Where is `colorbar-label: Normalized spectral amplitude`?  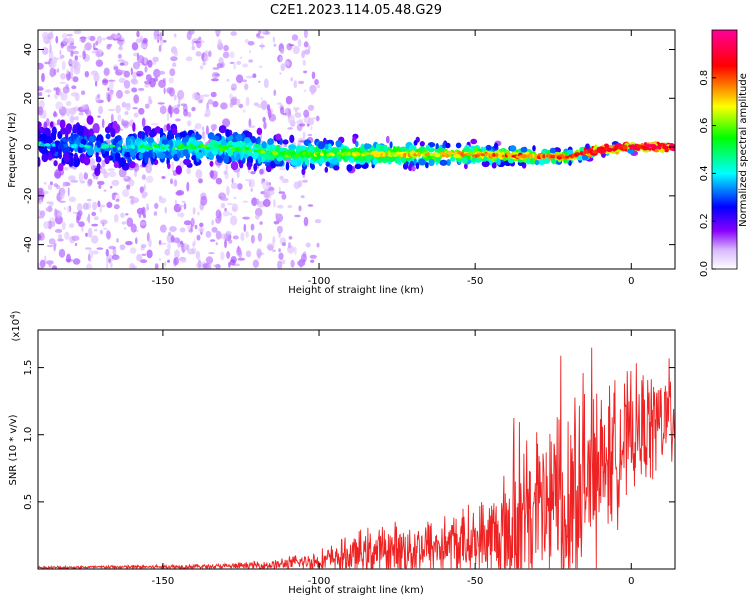
colorbar-label: Normalized spectral amplitude is located at coordinates (743, 150).